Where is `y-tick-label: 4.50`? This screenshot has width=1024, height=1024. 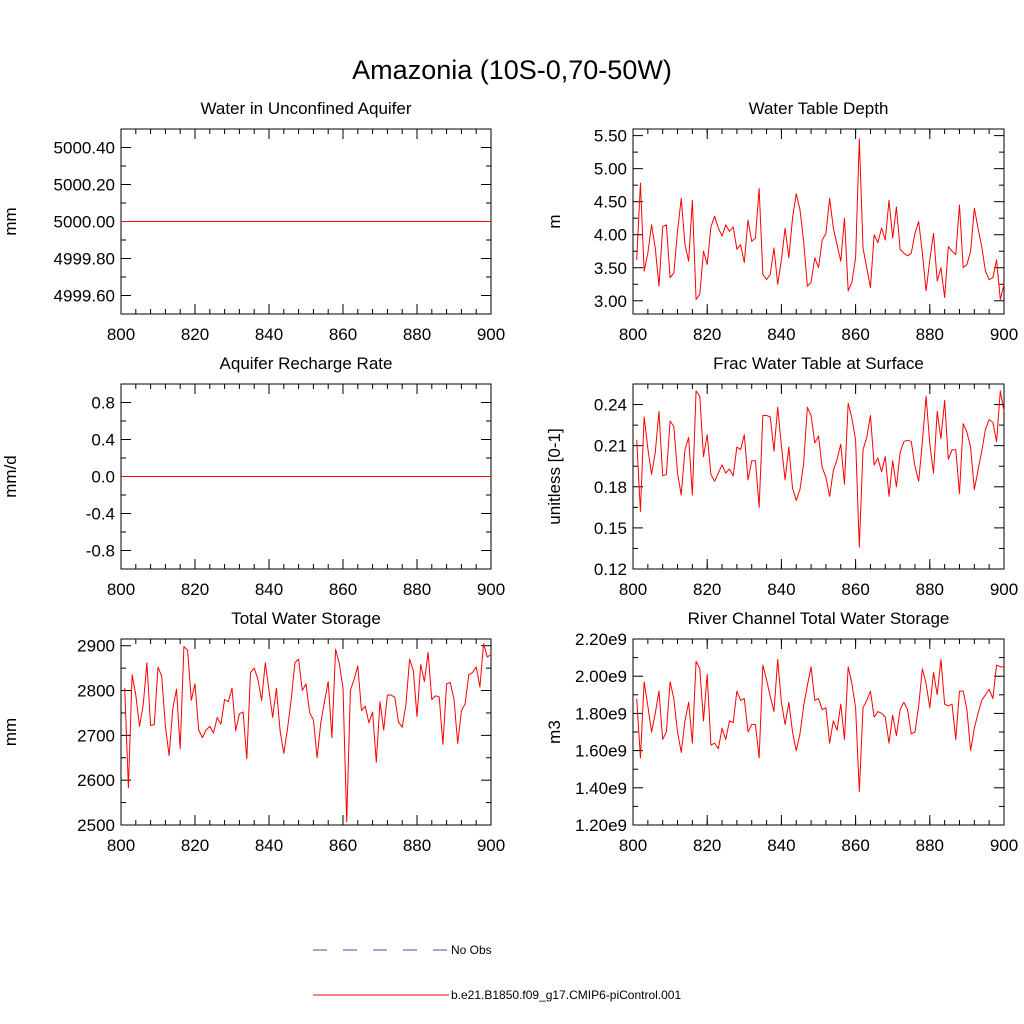 y-tick-label: 4.50 is located at coordinates (610, 202).